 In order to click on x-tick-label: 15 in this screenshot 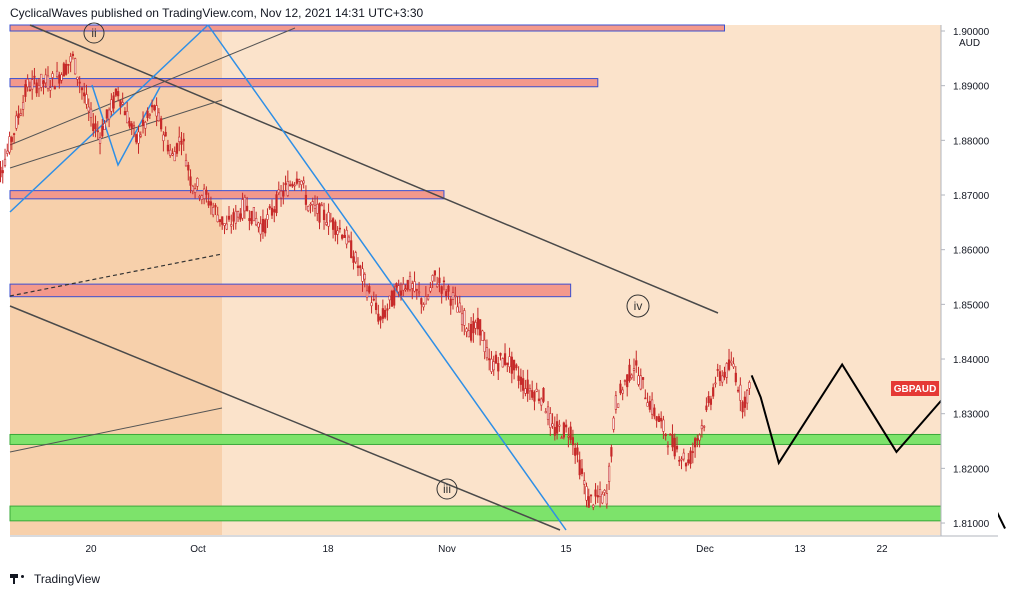, I will do `click(566, 549)`.